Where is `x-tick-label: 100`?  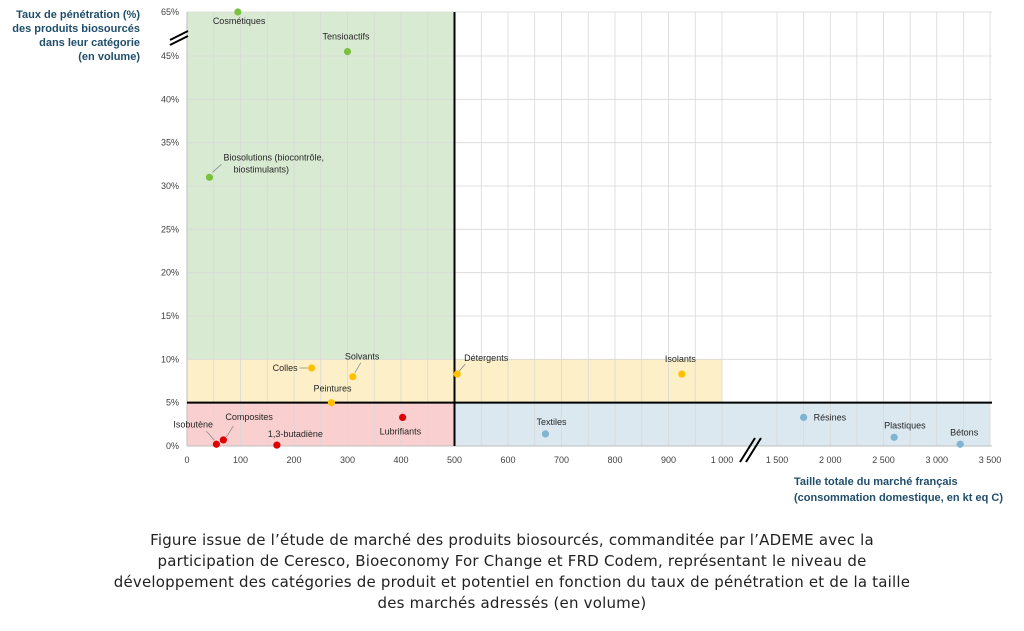 x-tick-label: 100 is located at coordinates (240, 460).